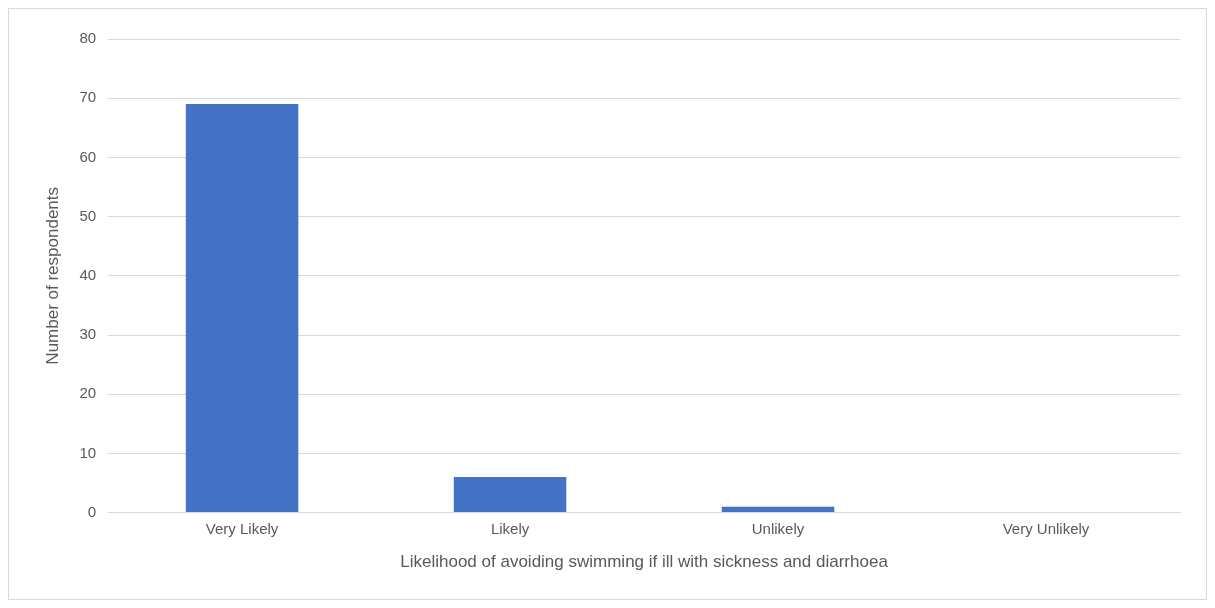 The height and width of the screenshot is (608, 1215). What do you see at coordinates (88, 215) in the screenshot?
I see `y-tick-label: 50` at bounding box center [88, 215].